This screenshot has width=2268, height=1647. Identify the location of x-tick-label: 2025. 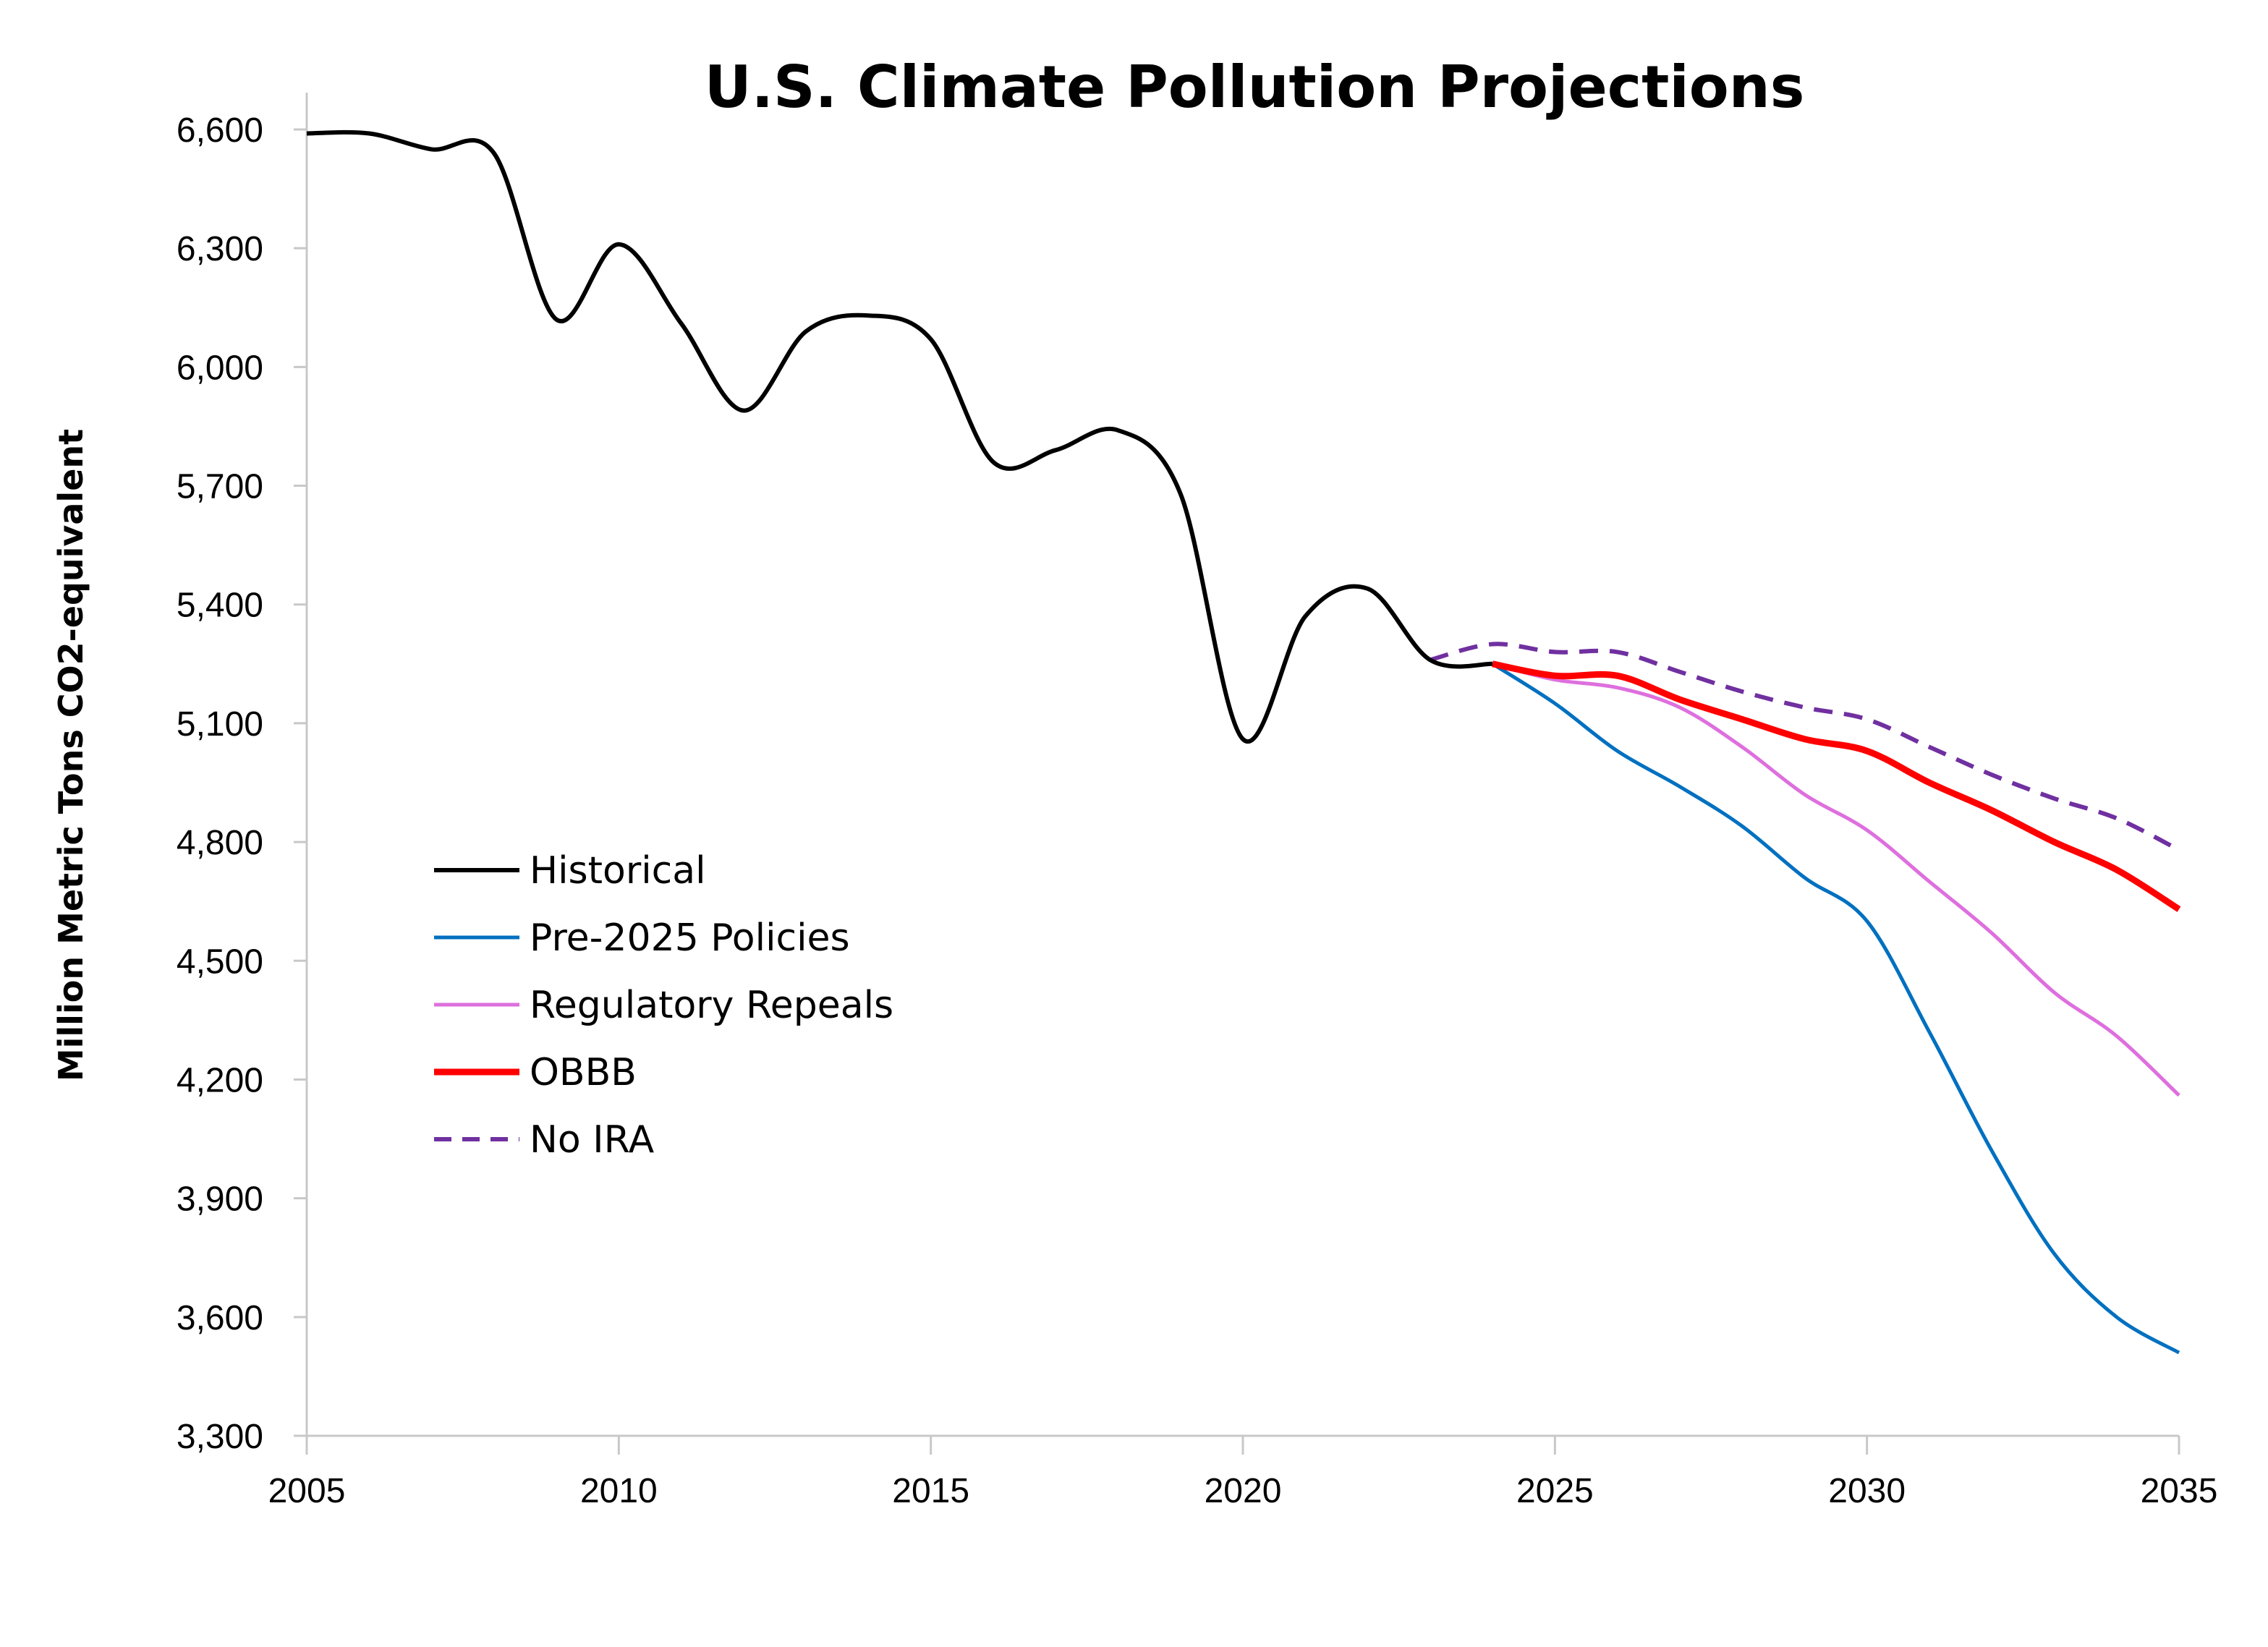
(1555, 1491).